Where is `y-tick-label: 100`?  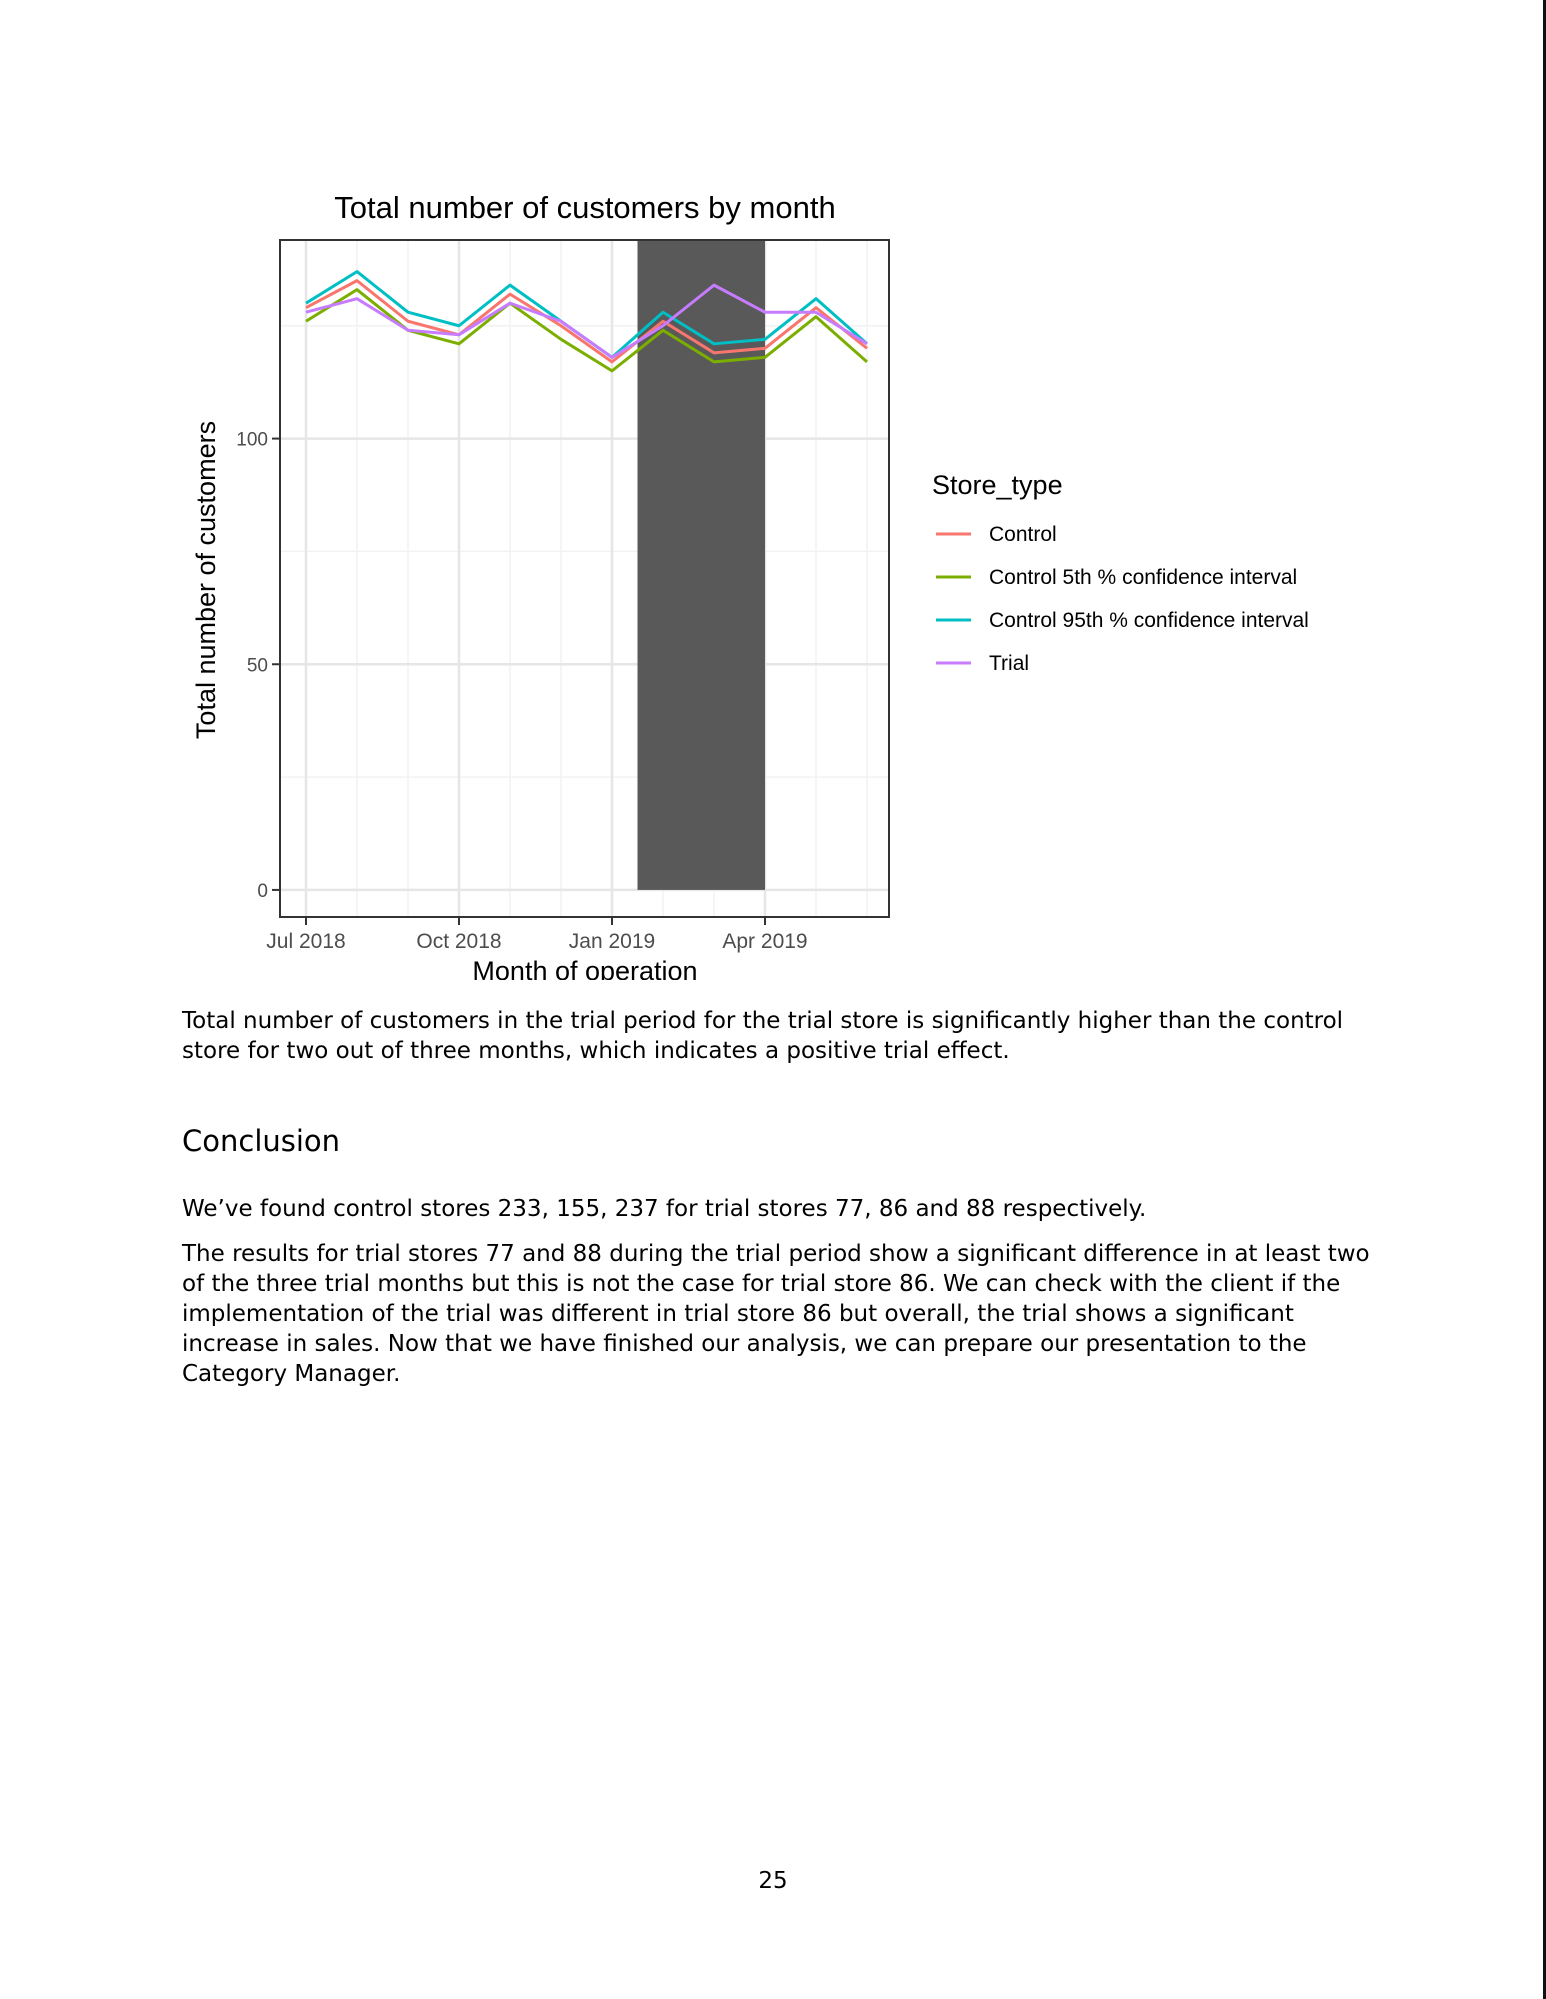 y-tick-label: 100 is located at coordinates (252, 440).